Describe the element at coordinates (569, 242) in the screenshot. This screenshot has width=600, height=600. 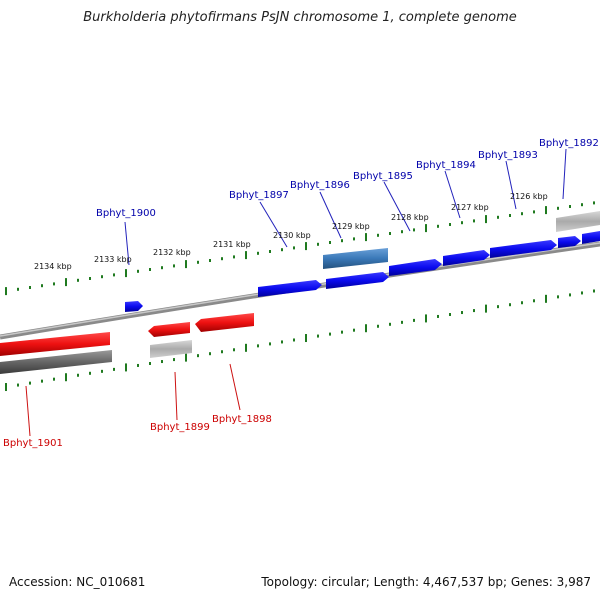
I see `gene-bphyt-1892-arrow` at that location.